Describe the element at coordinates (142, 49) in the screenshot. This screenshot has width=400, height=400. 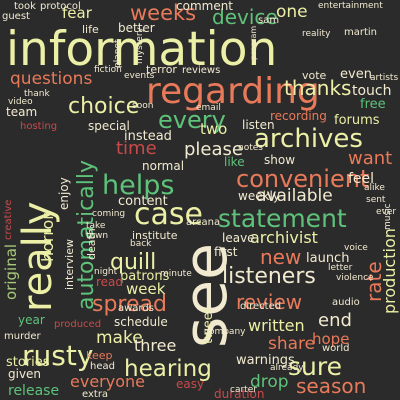
I see `word-information: information` at that location.